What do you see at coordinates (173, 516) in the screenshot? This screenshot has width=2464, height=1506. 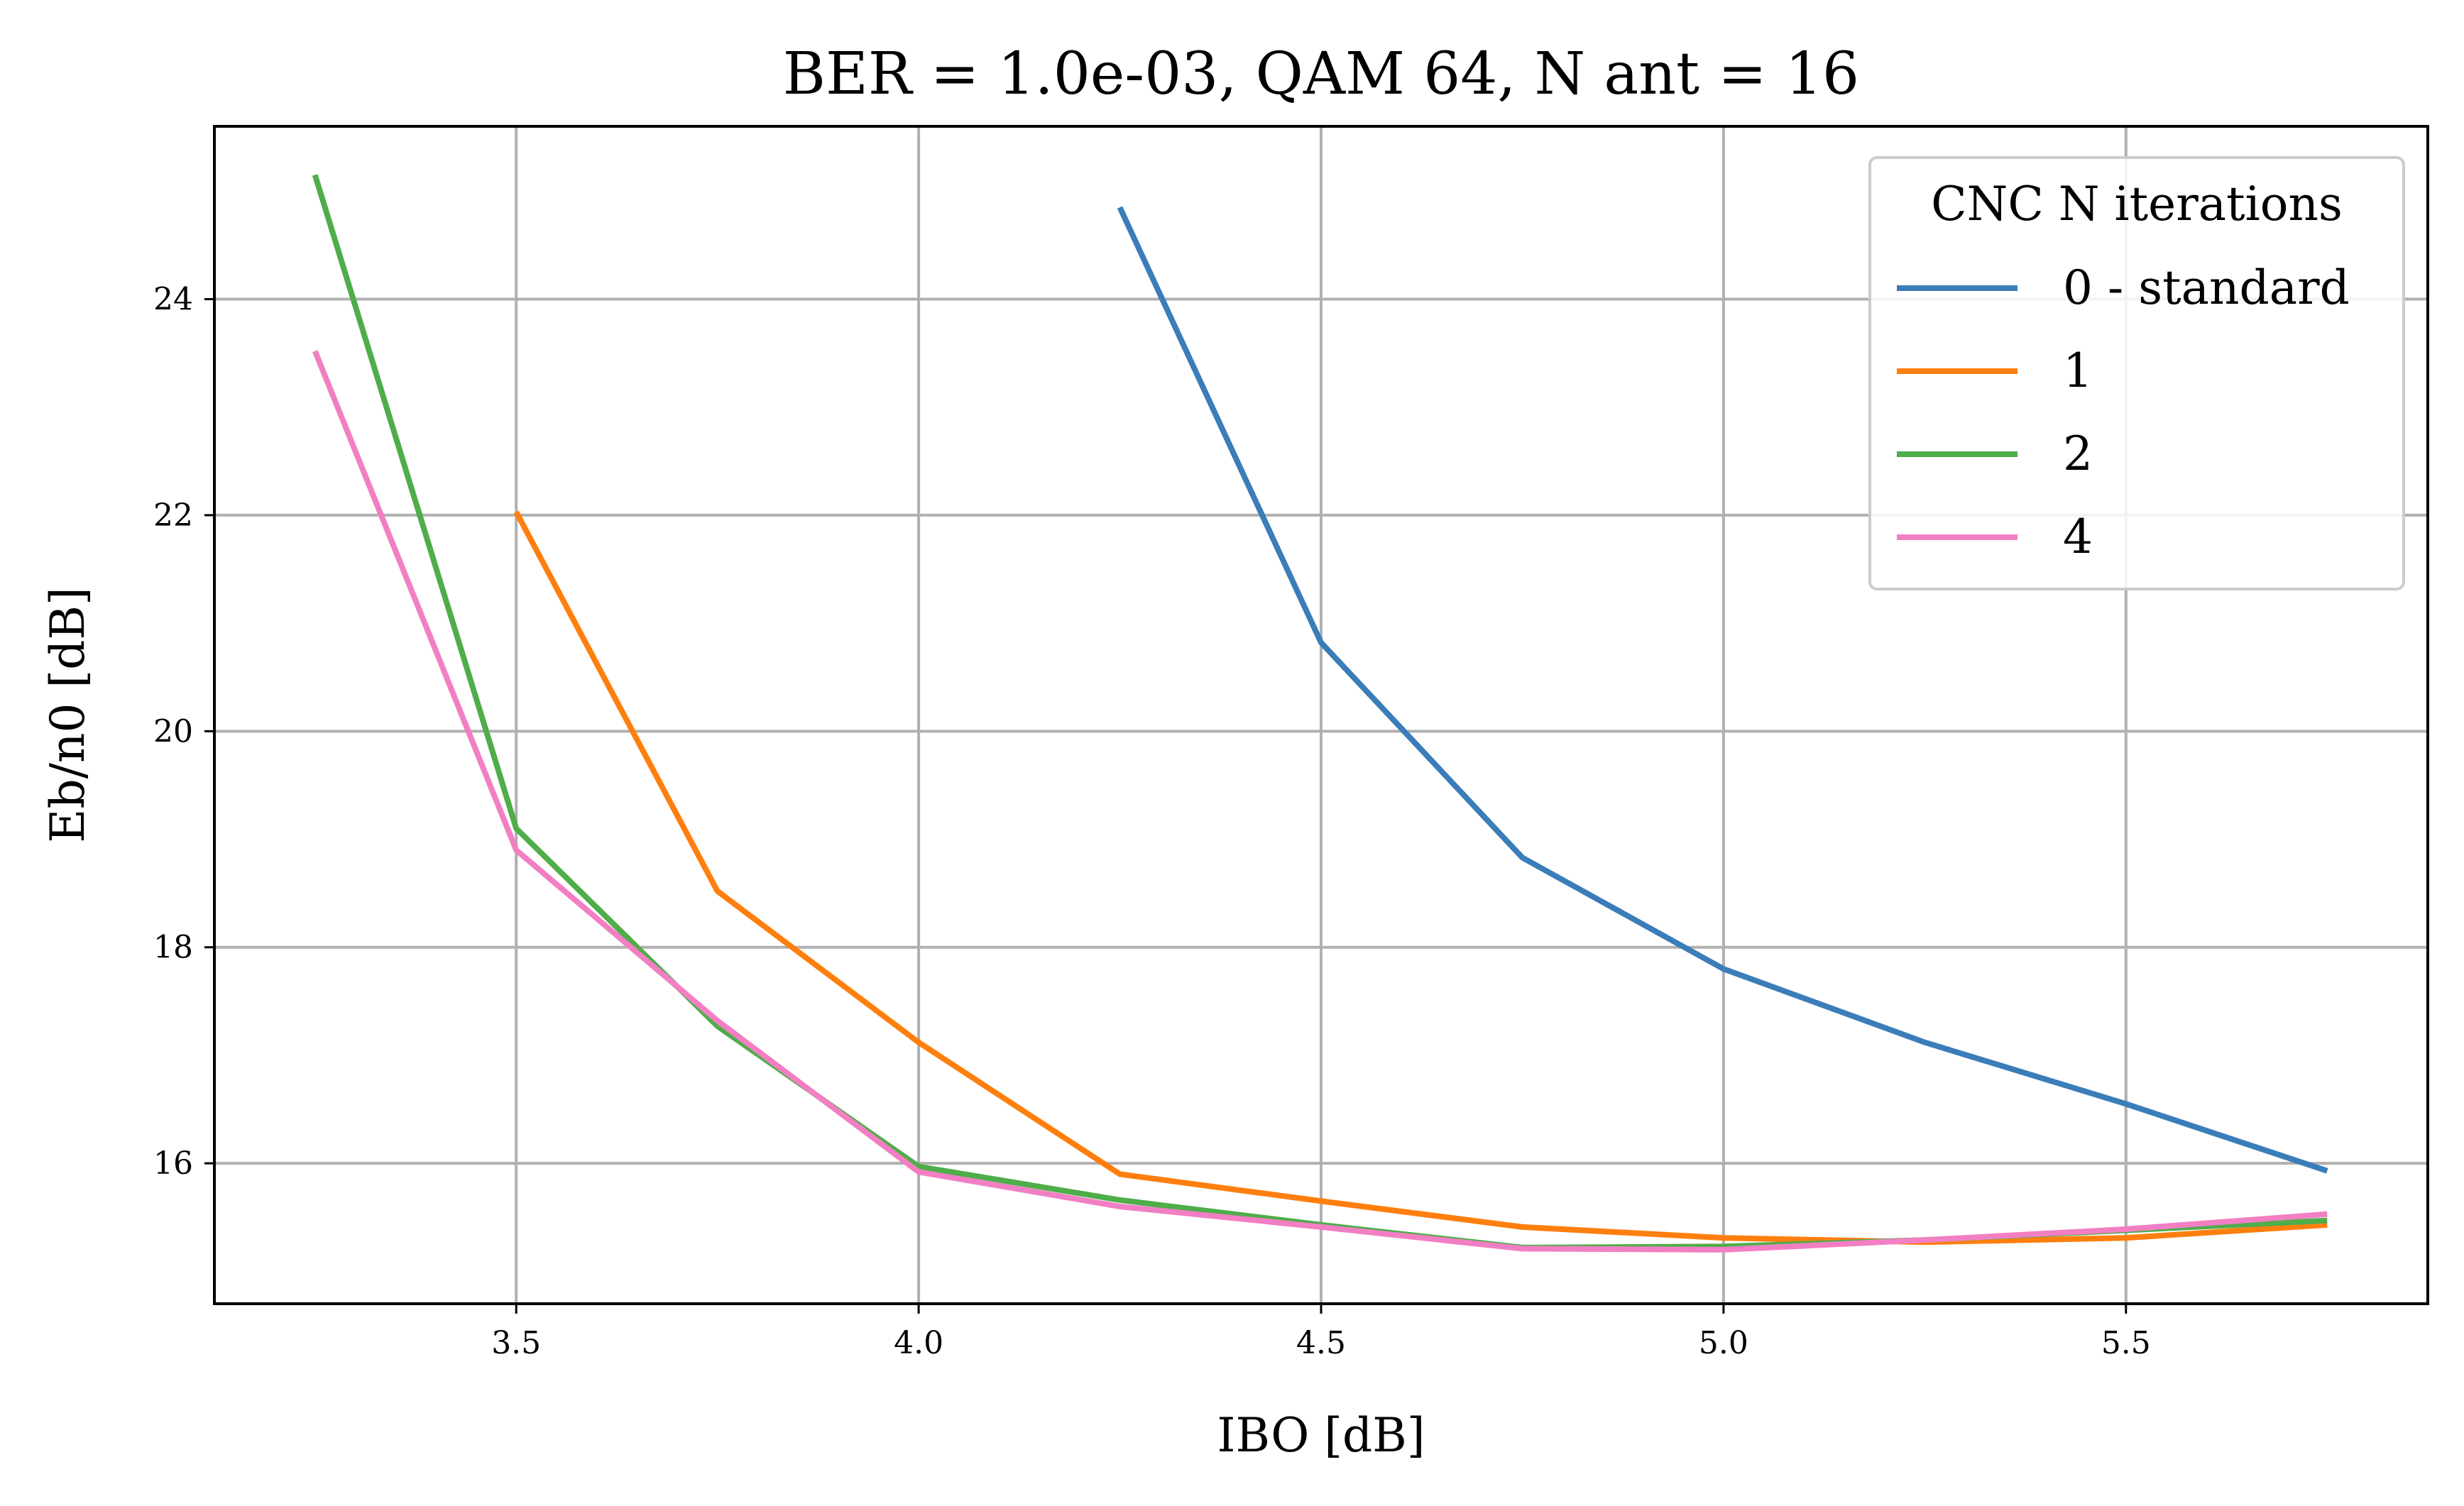 I see `y-tick-label: 22` at bounding box center [173, 516].